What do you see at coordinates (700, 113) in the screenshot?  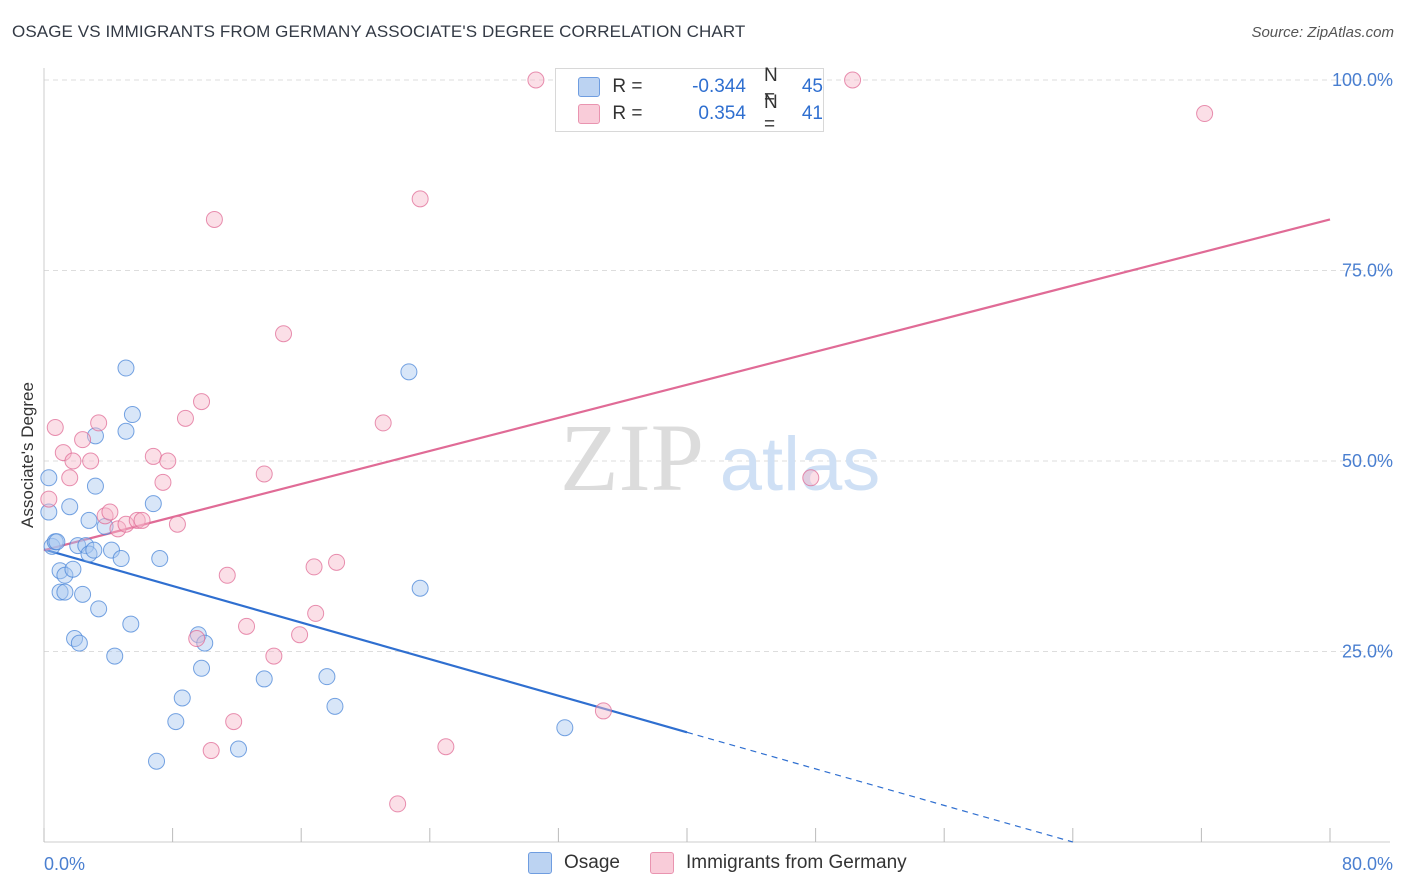 I see `legend-row-germany: R = 0.354 N = 41` at bounding box center [700, 113].